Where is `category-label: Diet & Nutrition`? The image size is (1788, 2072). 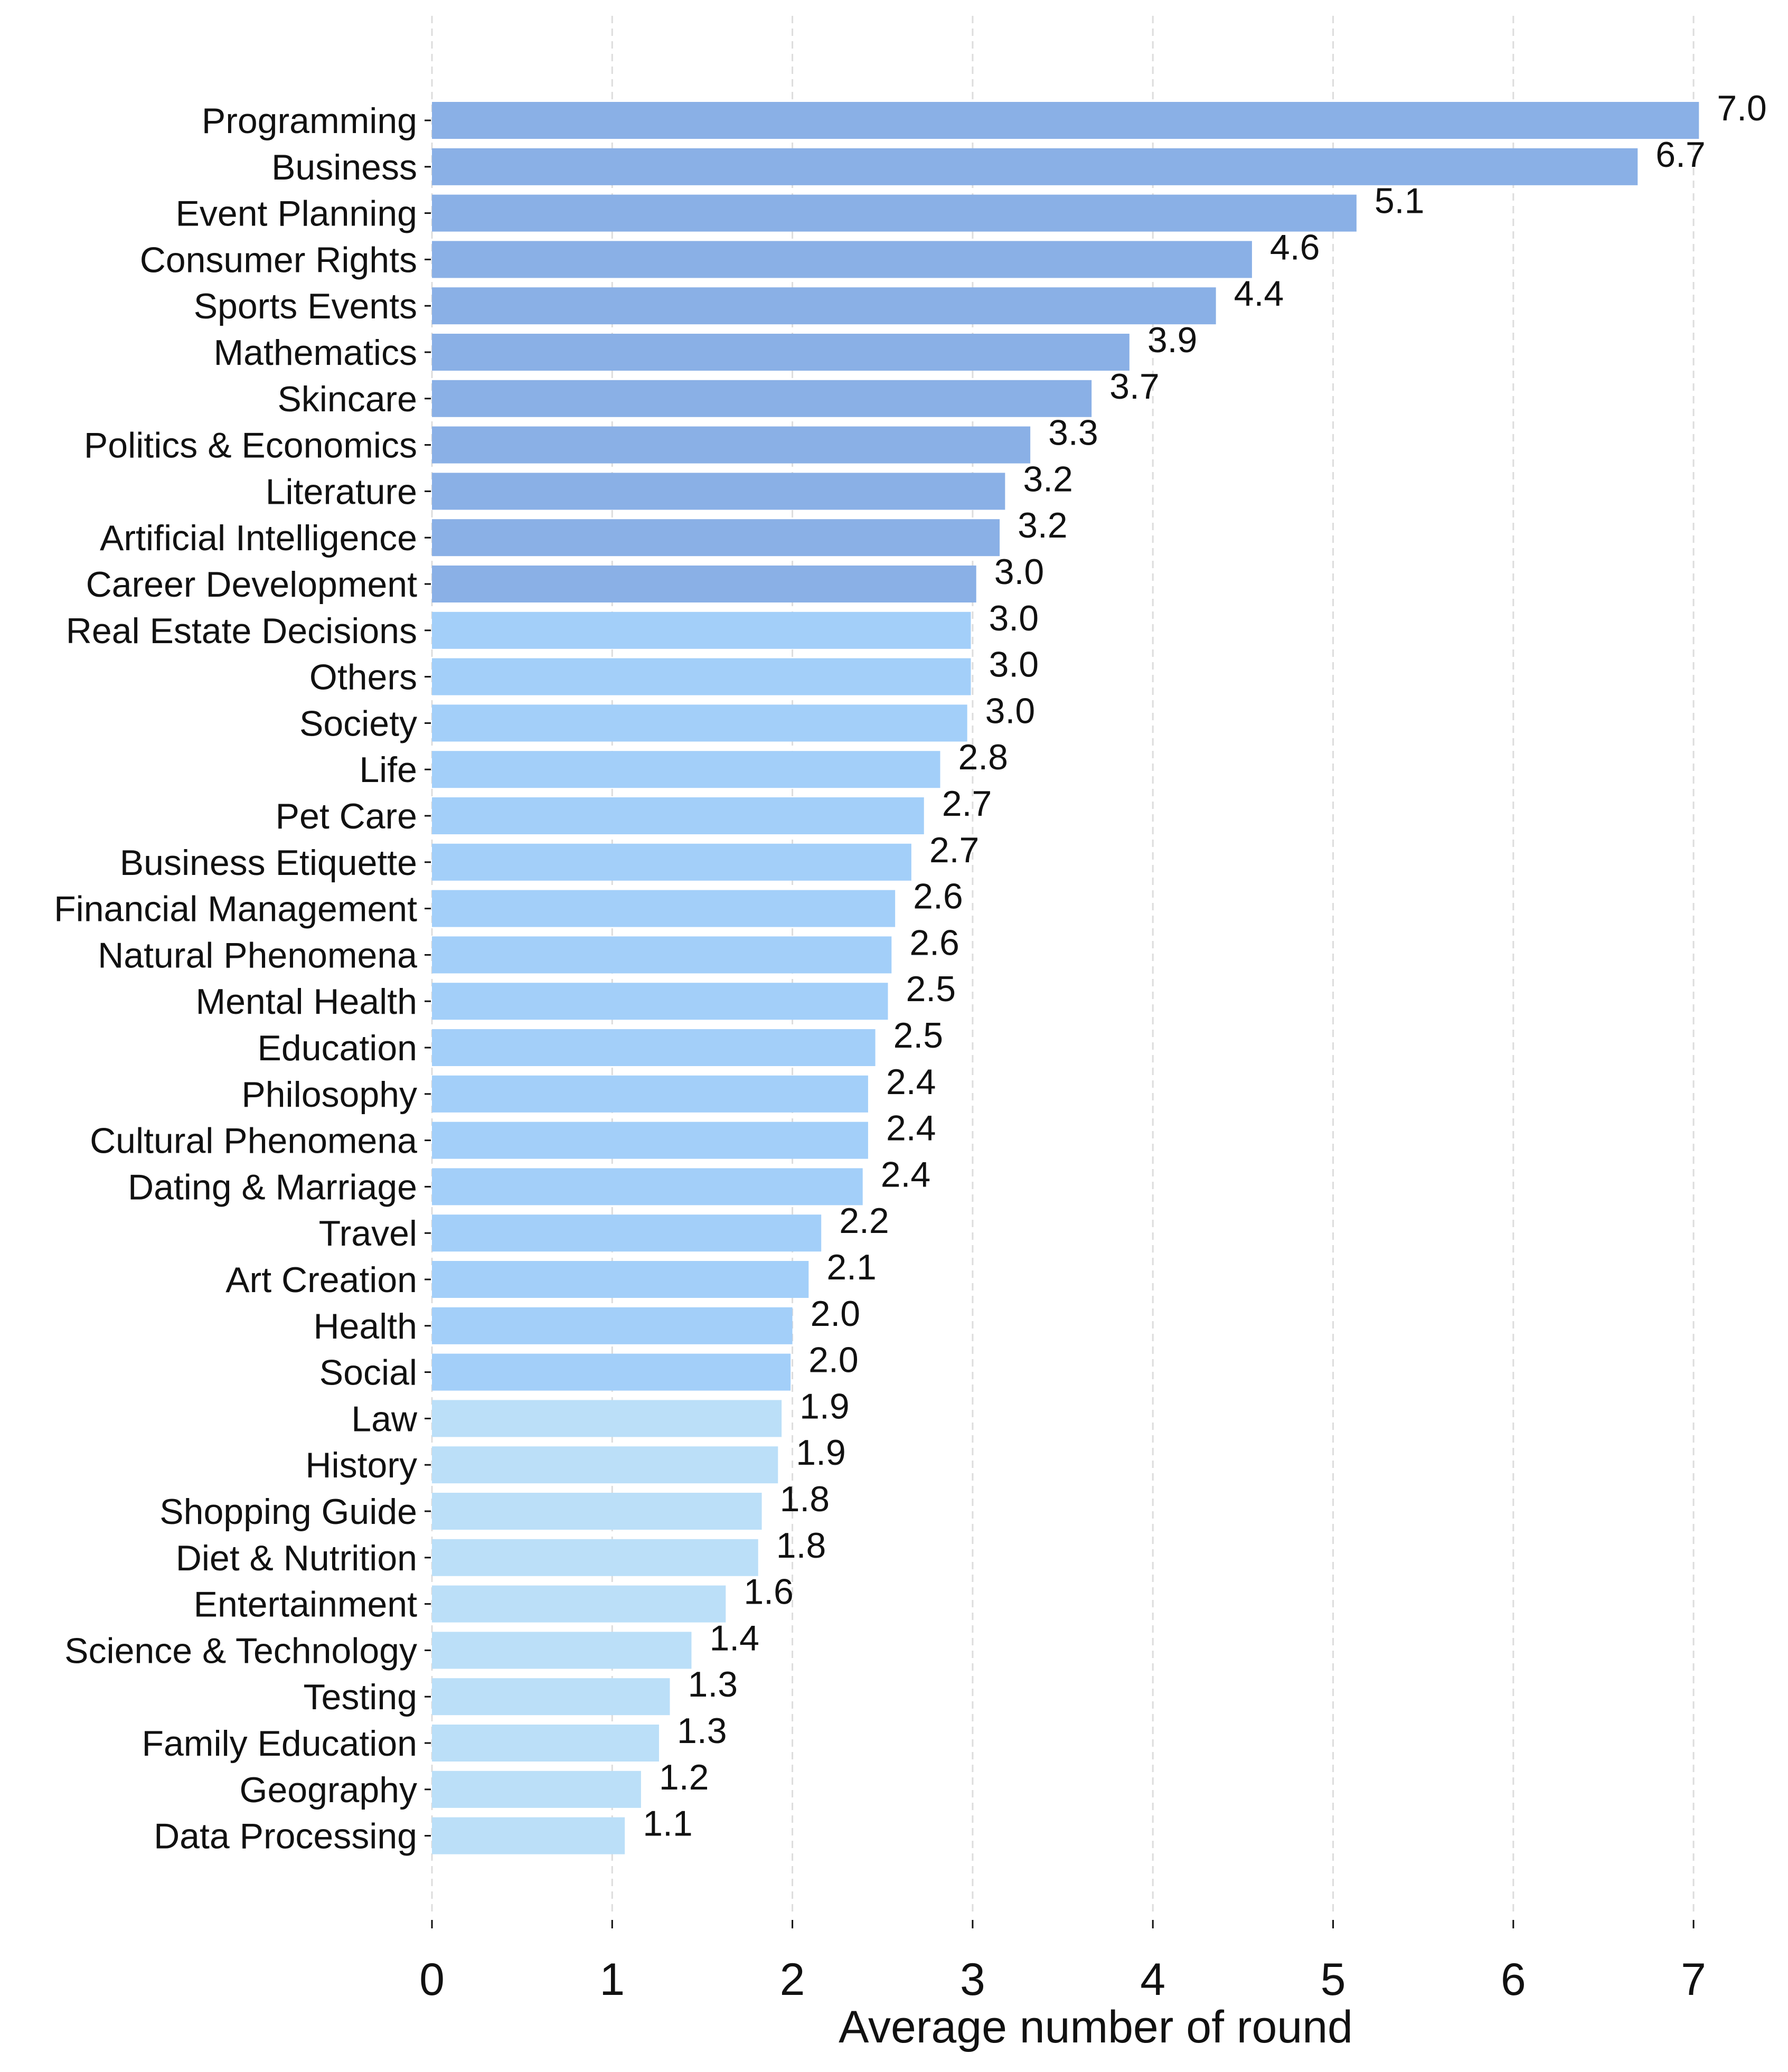
category-label: Diet & Nutrition is located at coordinates (296, 1558).